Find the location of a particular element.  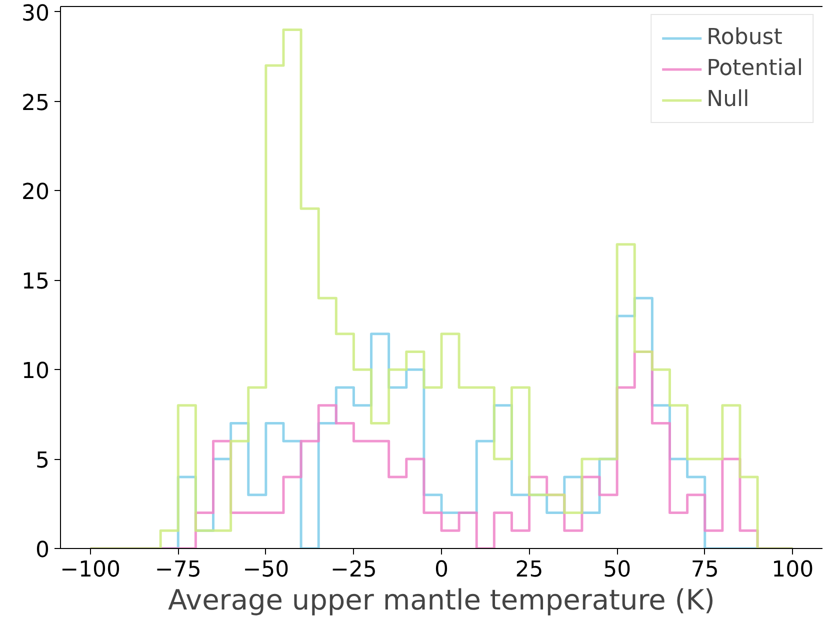

y-tick-label: 20 is located at coordinates (36, 193).